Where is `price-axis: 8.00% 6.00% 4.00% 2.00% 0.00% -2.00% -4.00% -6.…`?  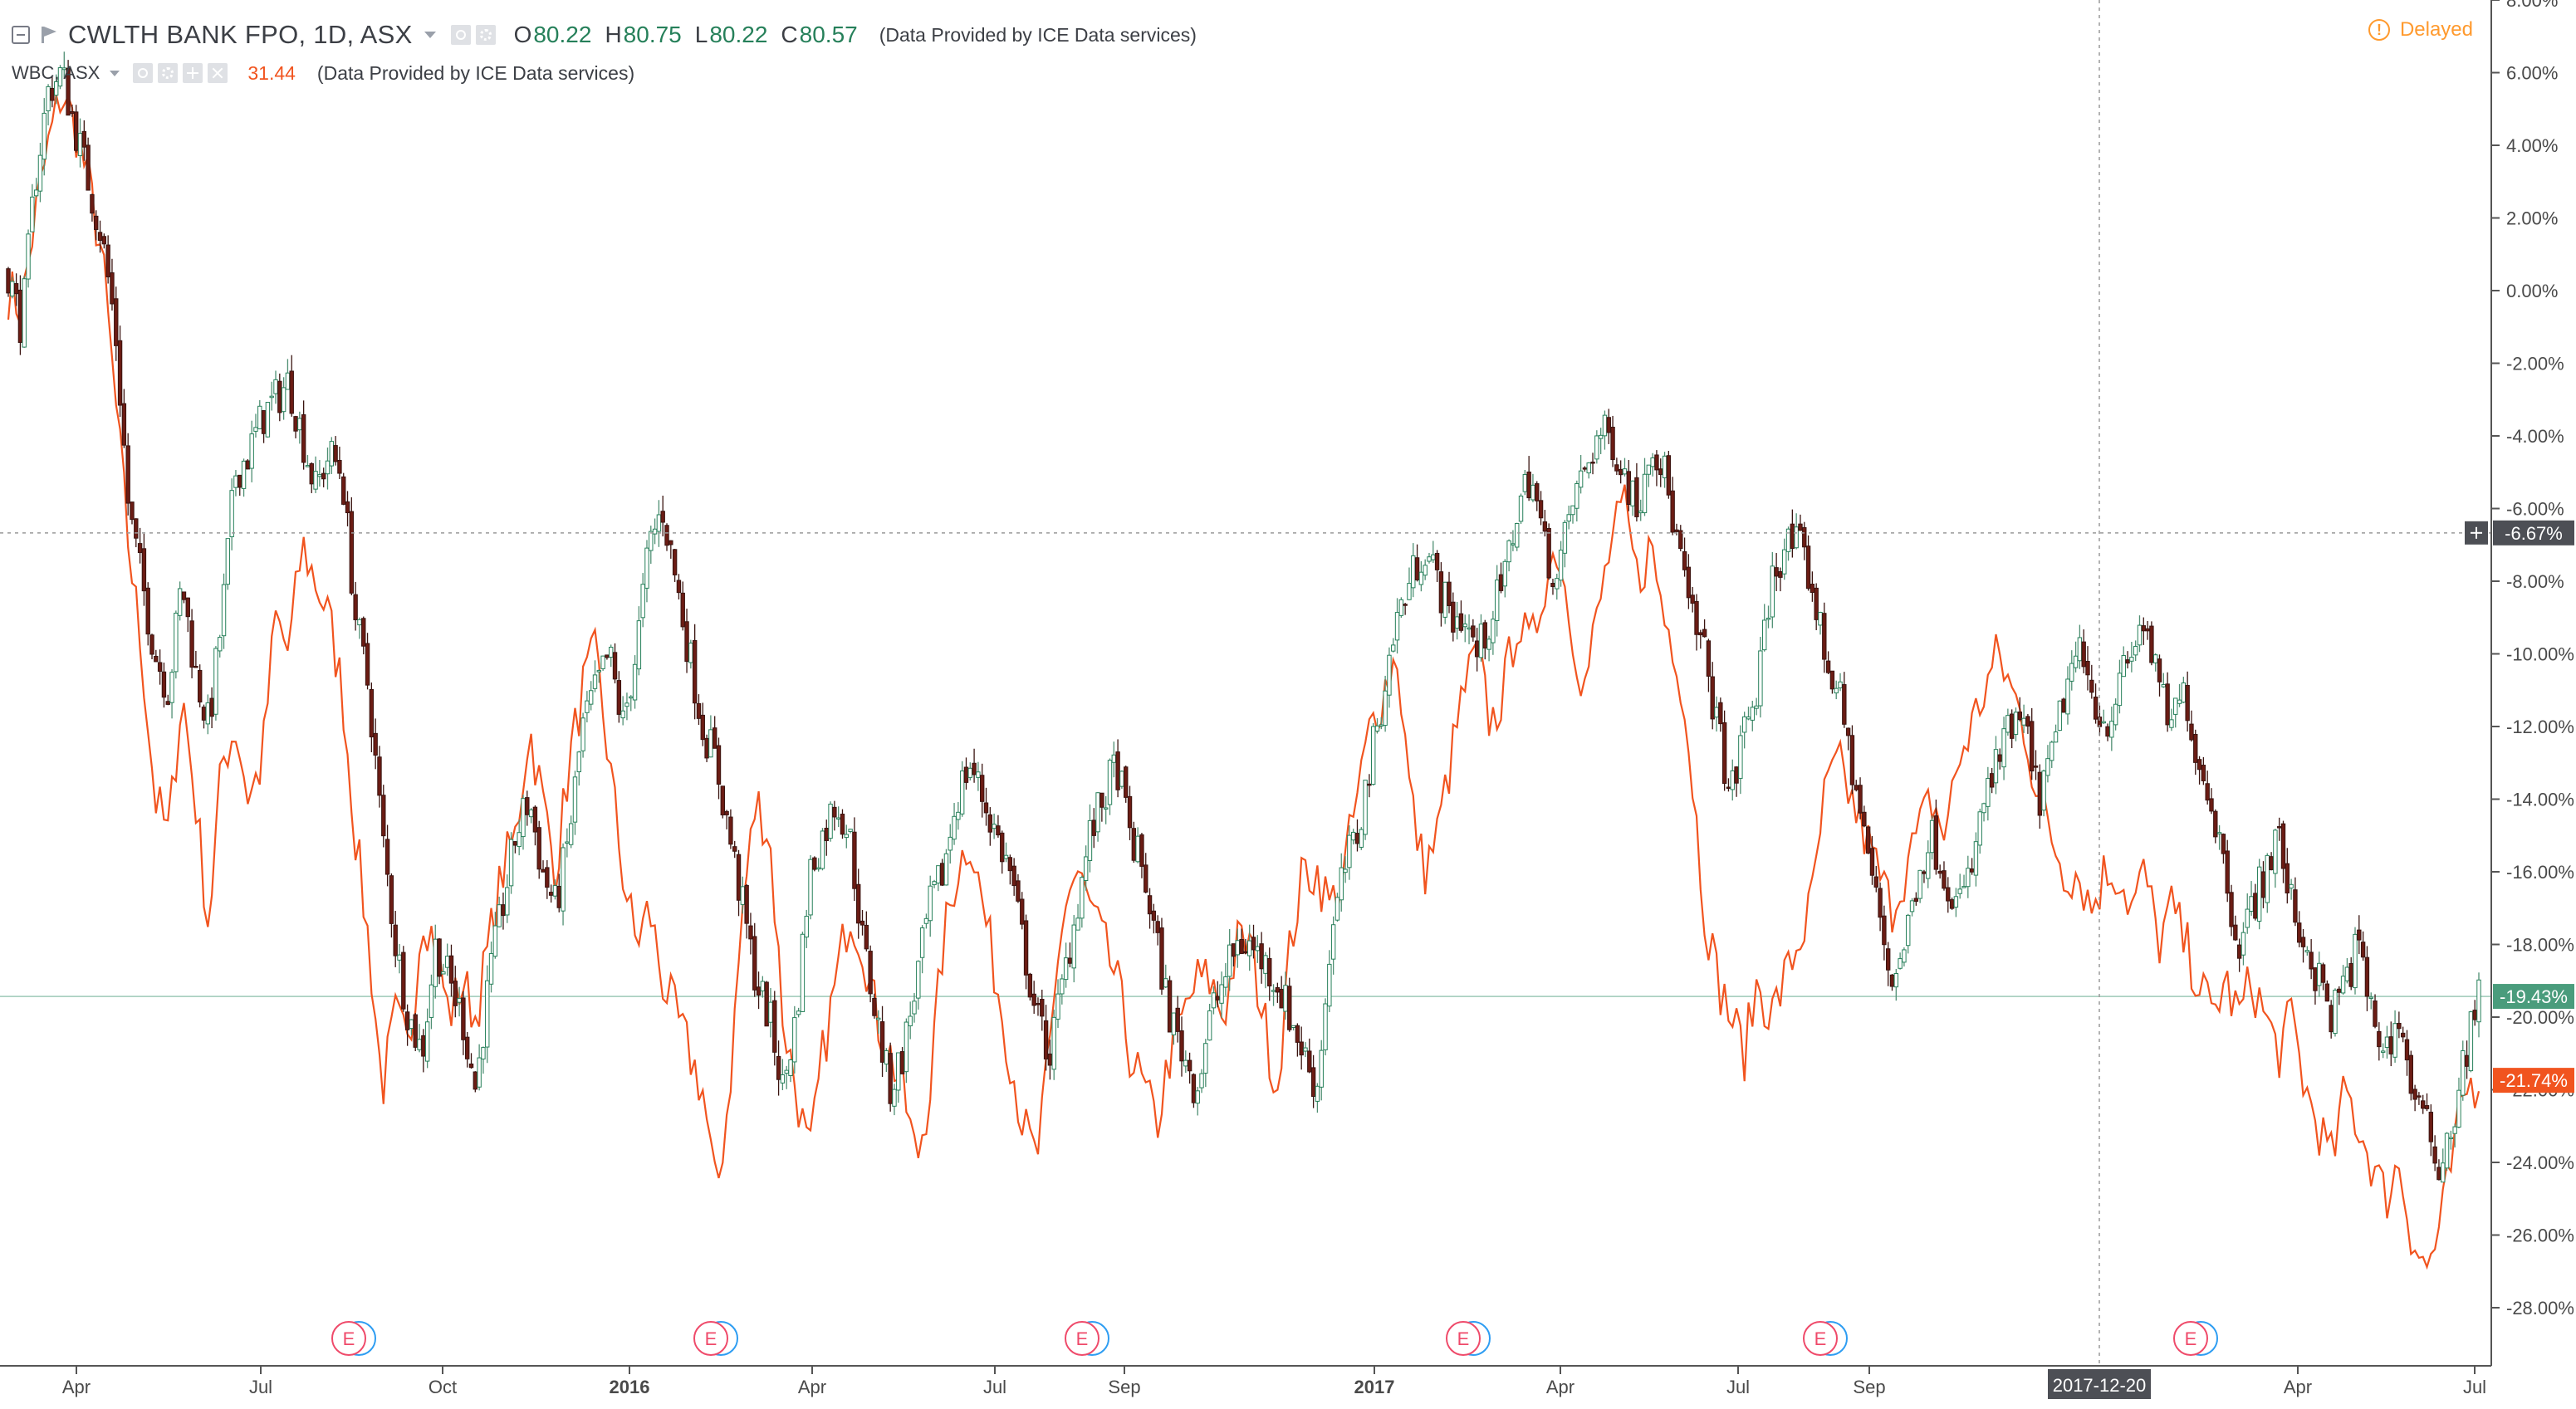
price-axis: 8.00% 6.00% 4.00% 2.00% 0.00% -2.00% -4.00% -6.… is located at coordinates (2532, 683).